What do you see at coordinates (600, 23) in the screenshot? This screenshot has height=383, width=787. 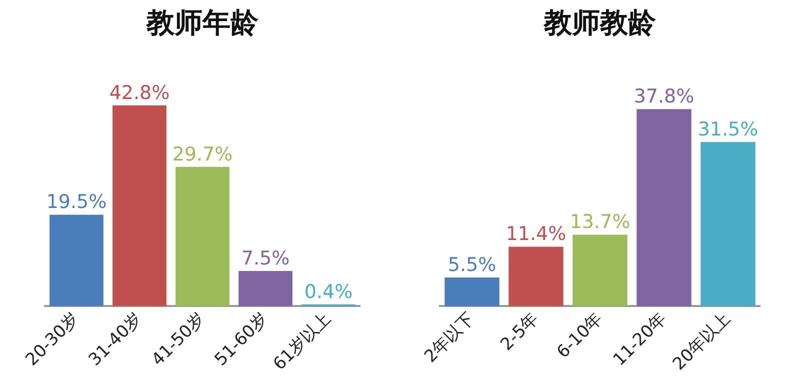 I see `chart-title: 教师教龄` at bounding box center [600, 23].